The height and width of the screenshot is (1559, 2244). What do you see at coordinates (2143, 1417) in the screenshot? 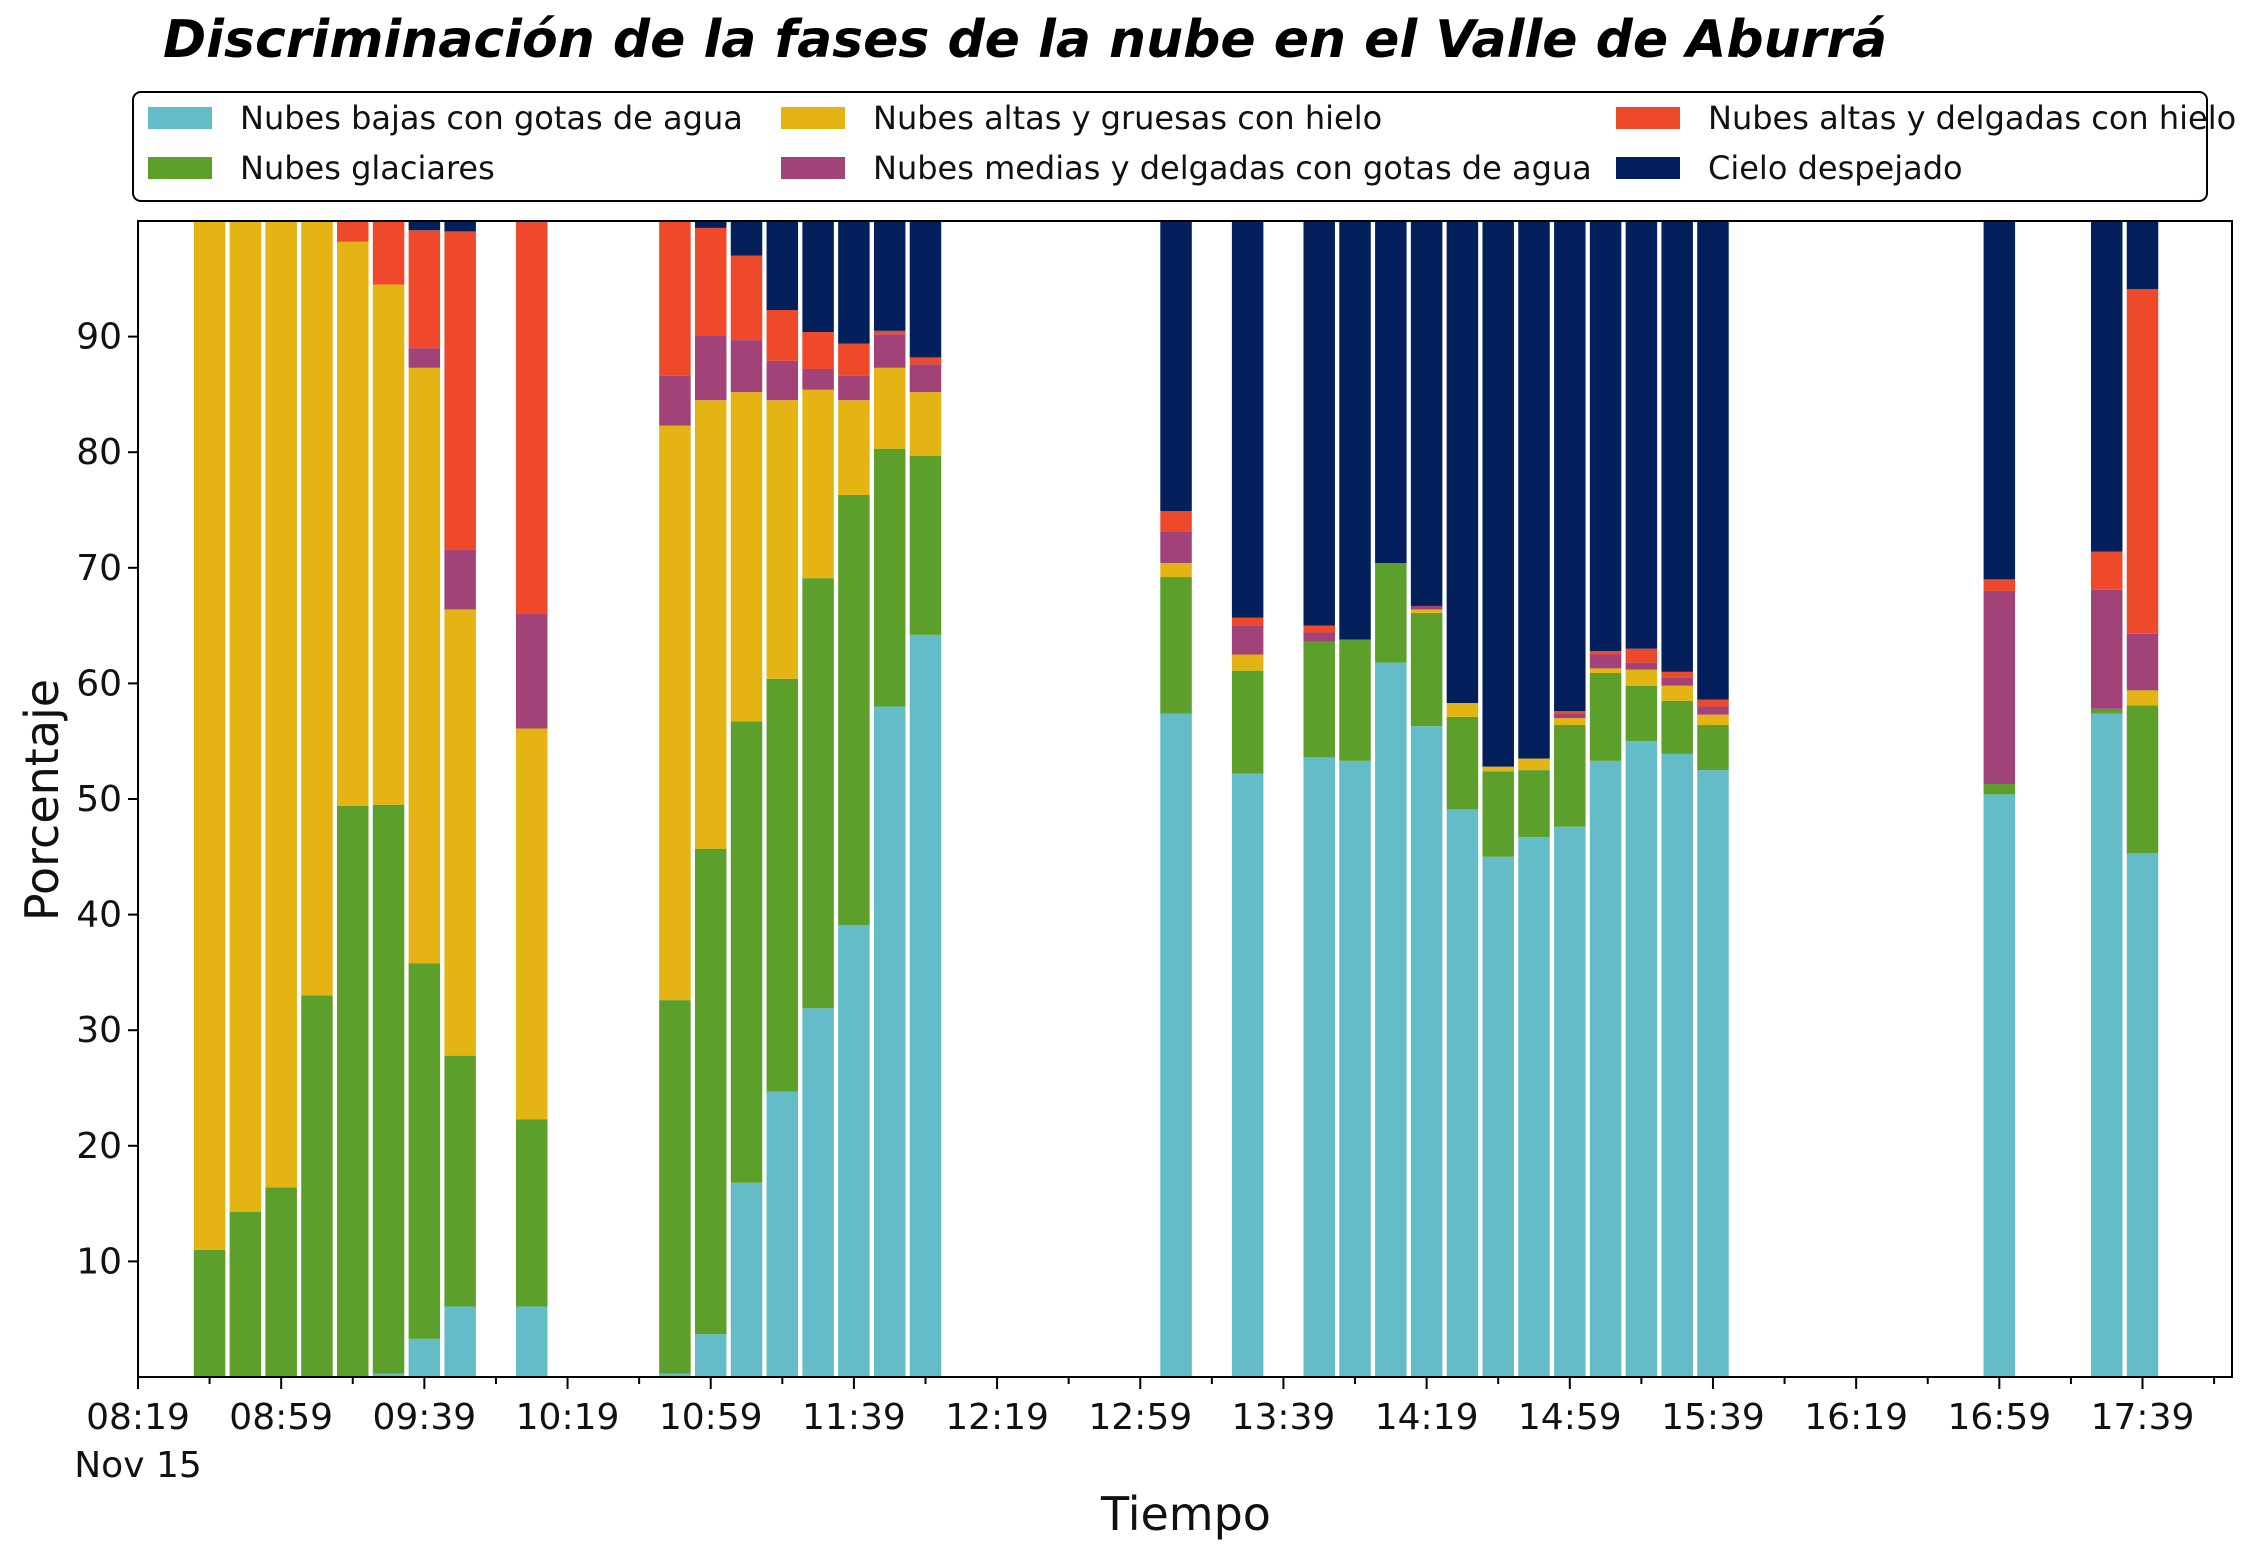
I see `x-tick-label: 17:39` at bounding box center [2143, 1417].